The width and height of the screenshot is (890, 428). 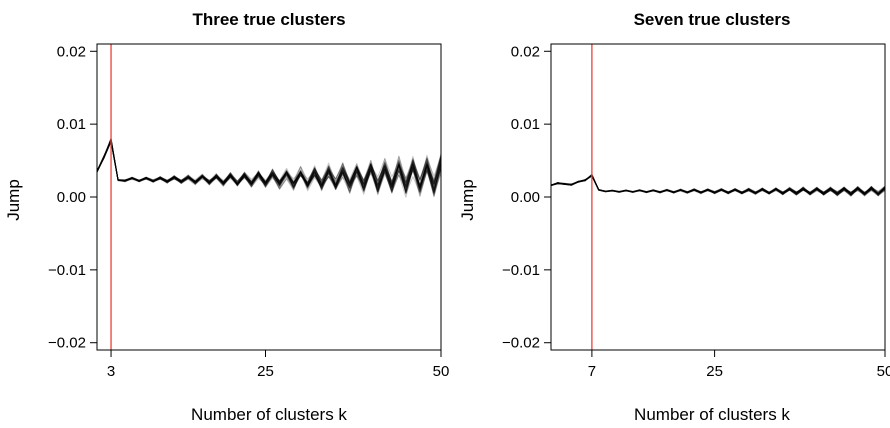 What do you see at coordinates (712, 19) in the screenshot?
I see `chart-title: Seven true clusters` at bounding box center [712, 19].